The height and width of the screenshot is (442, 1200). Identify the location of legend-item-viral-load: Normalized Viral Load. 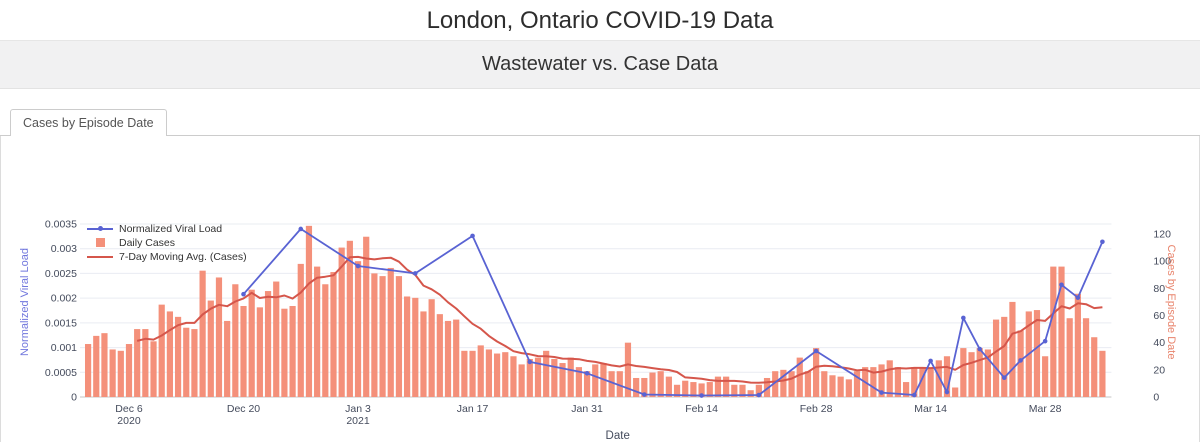
(167, 228).